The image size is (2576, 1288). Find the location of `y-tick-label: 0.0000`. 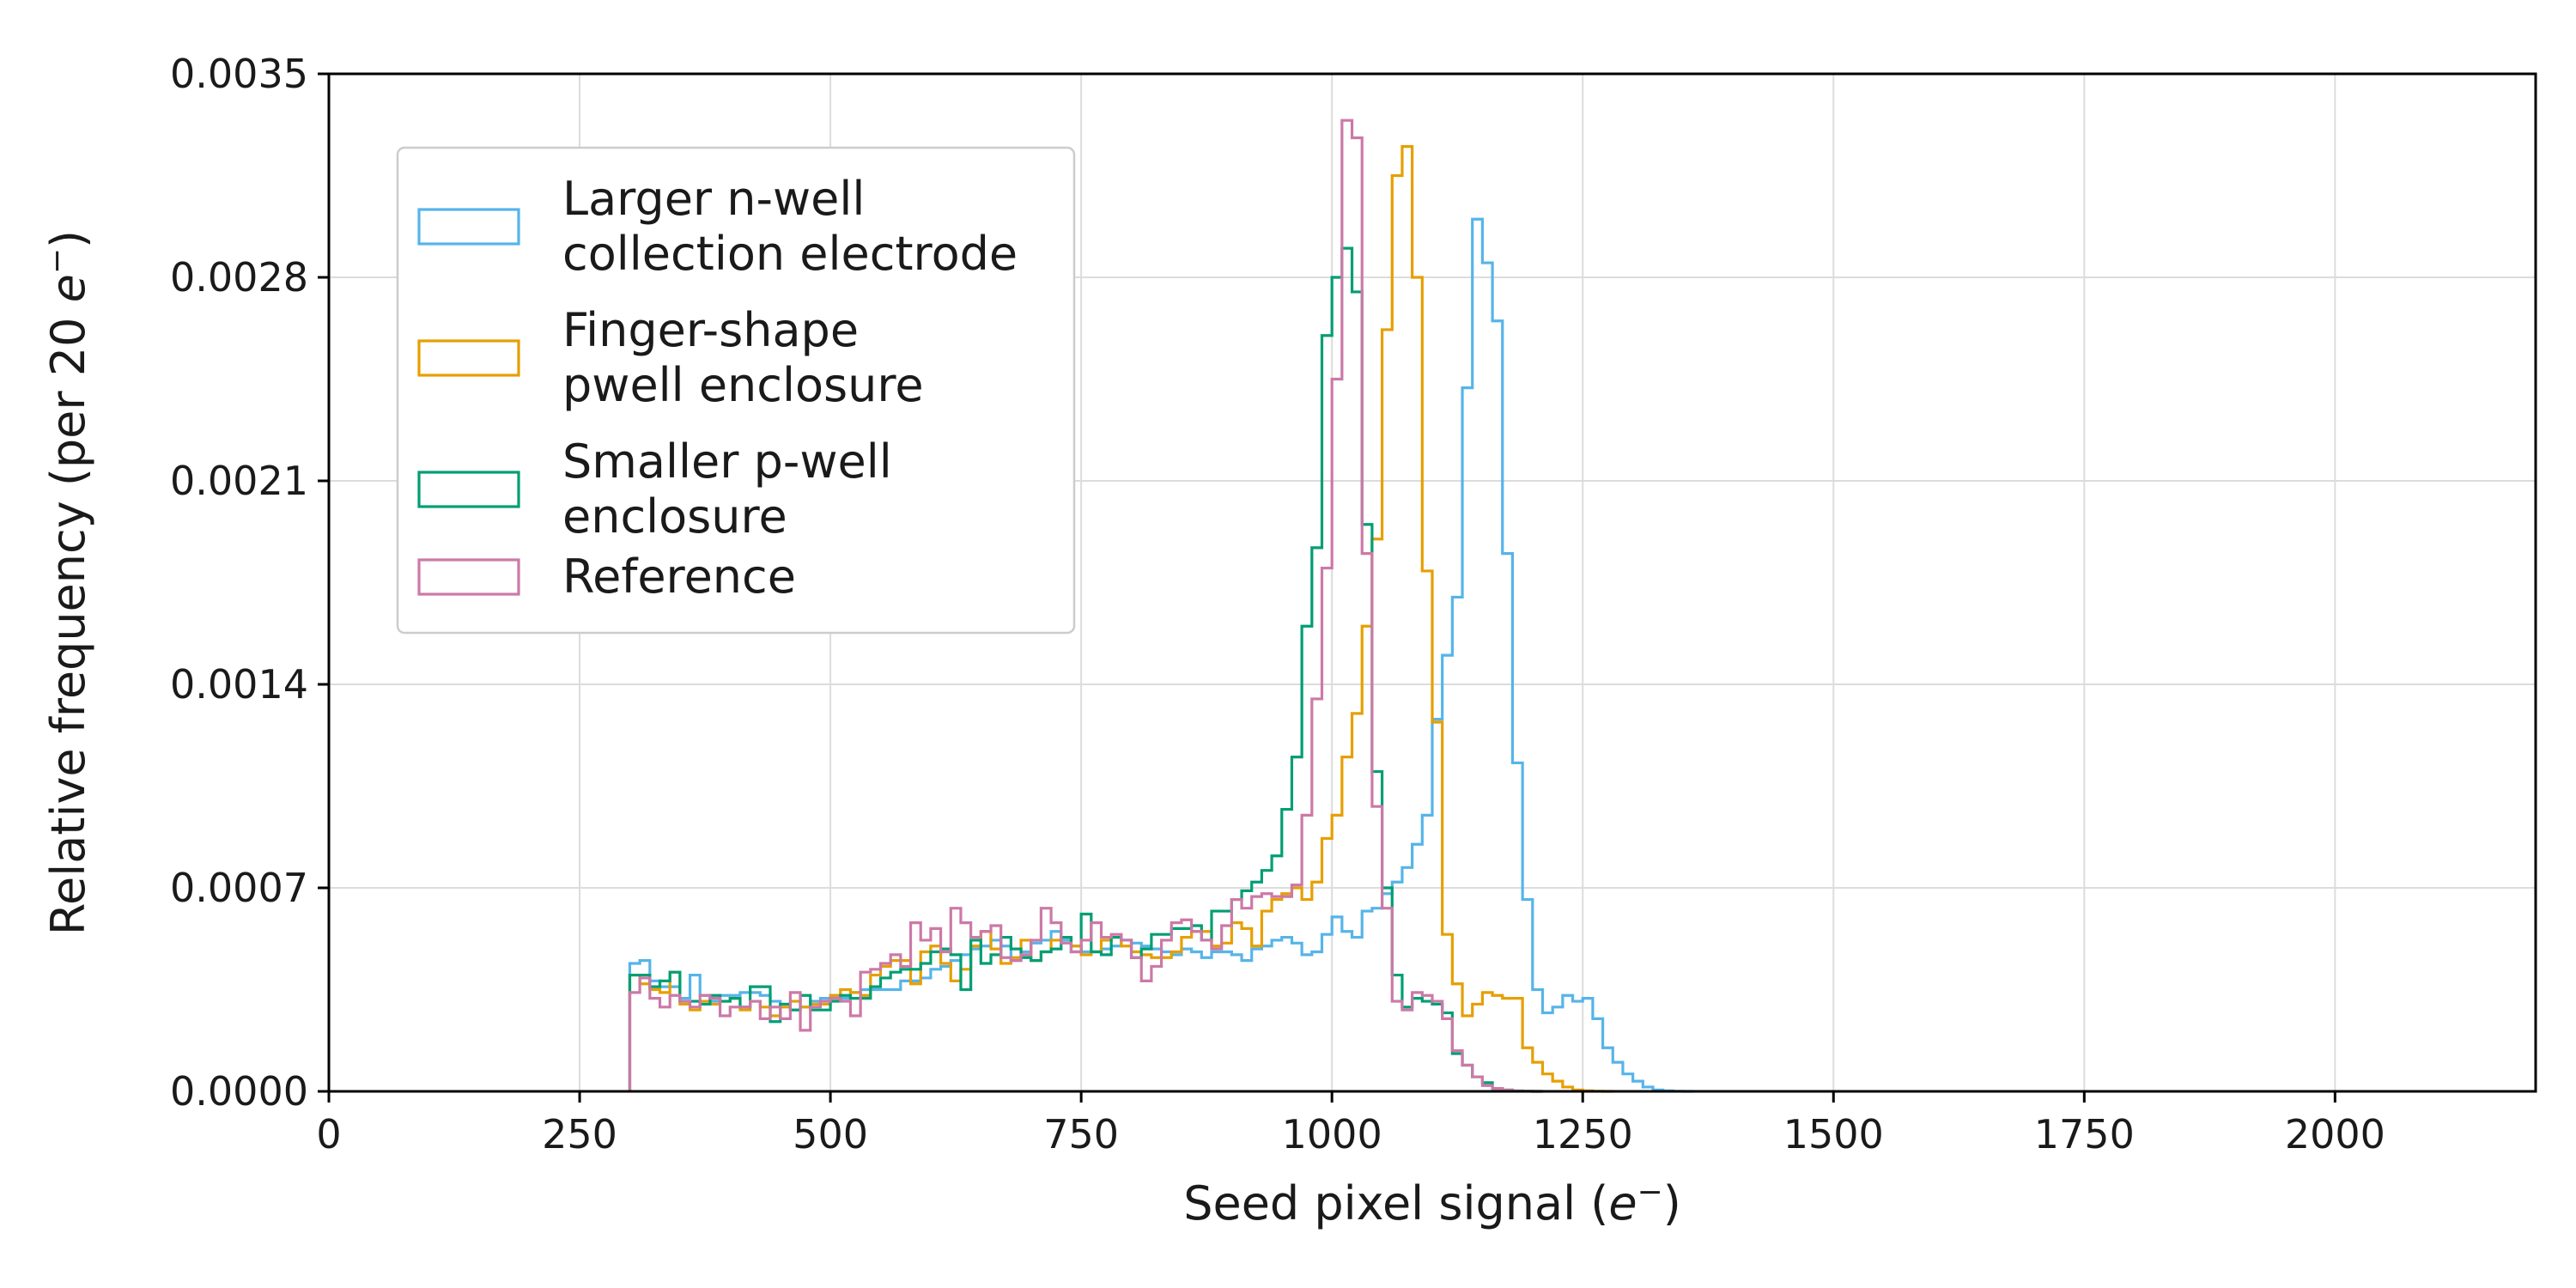

y-tick-label: 0.0000 is located at coordinates (239, 1091).